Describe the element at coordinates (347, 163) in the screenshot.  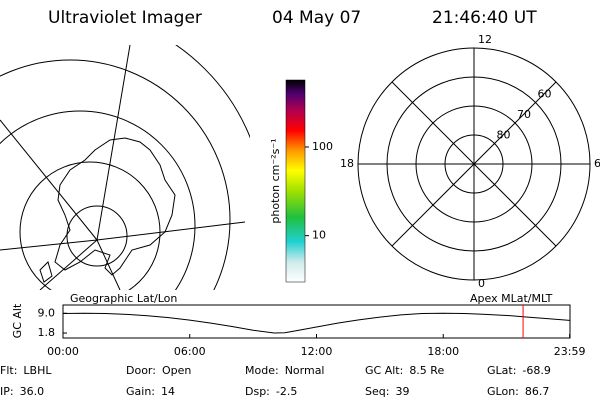
I see `mlt-label: 18` at that location.